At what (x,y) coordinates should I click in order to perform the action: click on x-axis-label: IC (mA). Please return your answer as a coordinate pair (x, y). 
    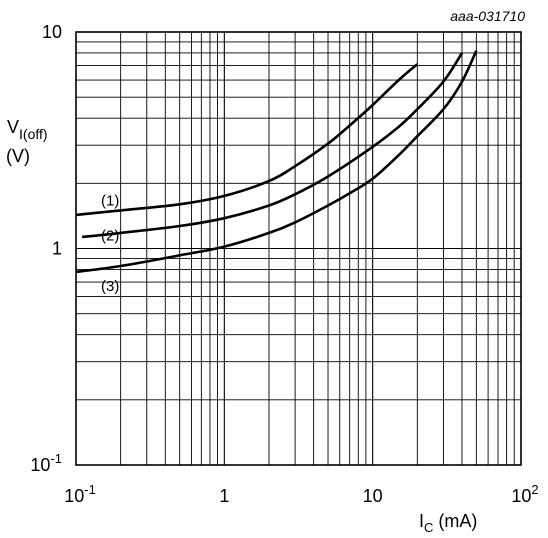
    Looking at the image, I should click on (448, 523).